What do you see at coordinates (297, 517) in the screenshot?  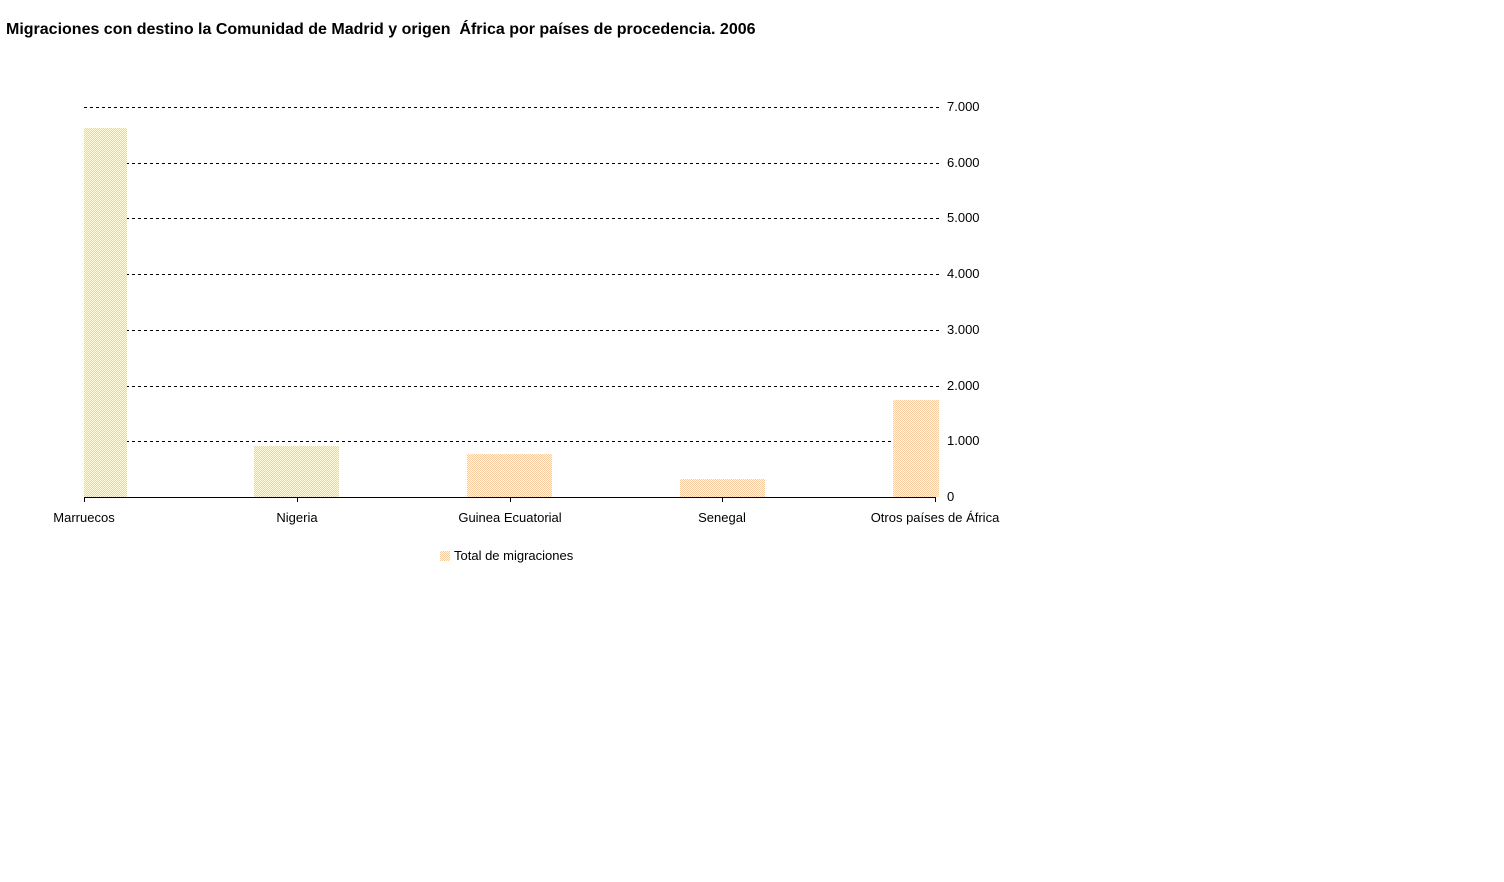 I see `x-cat-label-1: Nigeria` at bounding box center [297, 517].